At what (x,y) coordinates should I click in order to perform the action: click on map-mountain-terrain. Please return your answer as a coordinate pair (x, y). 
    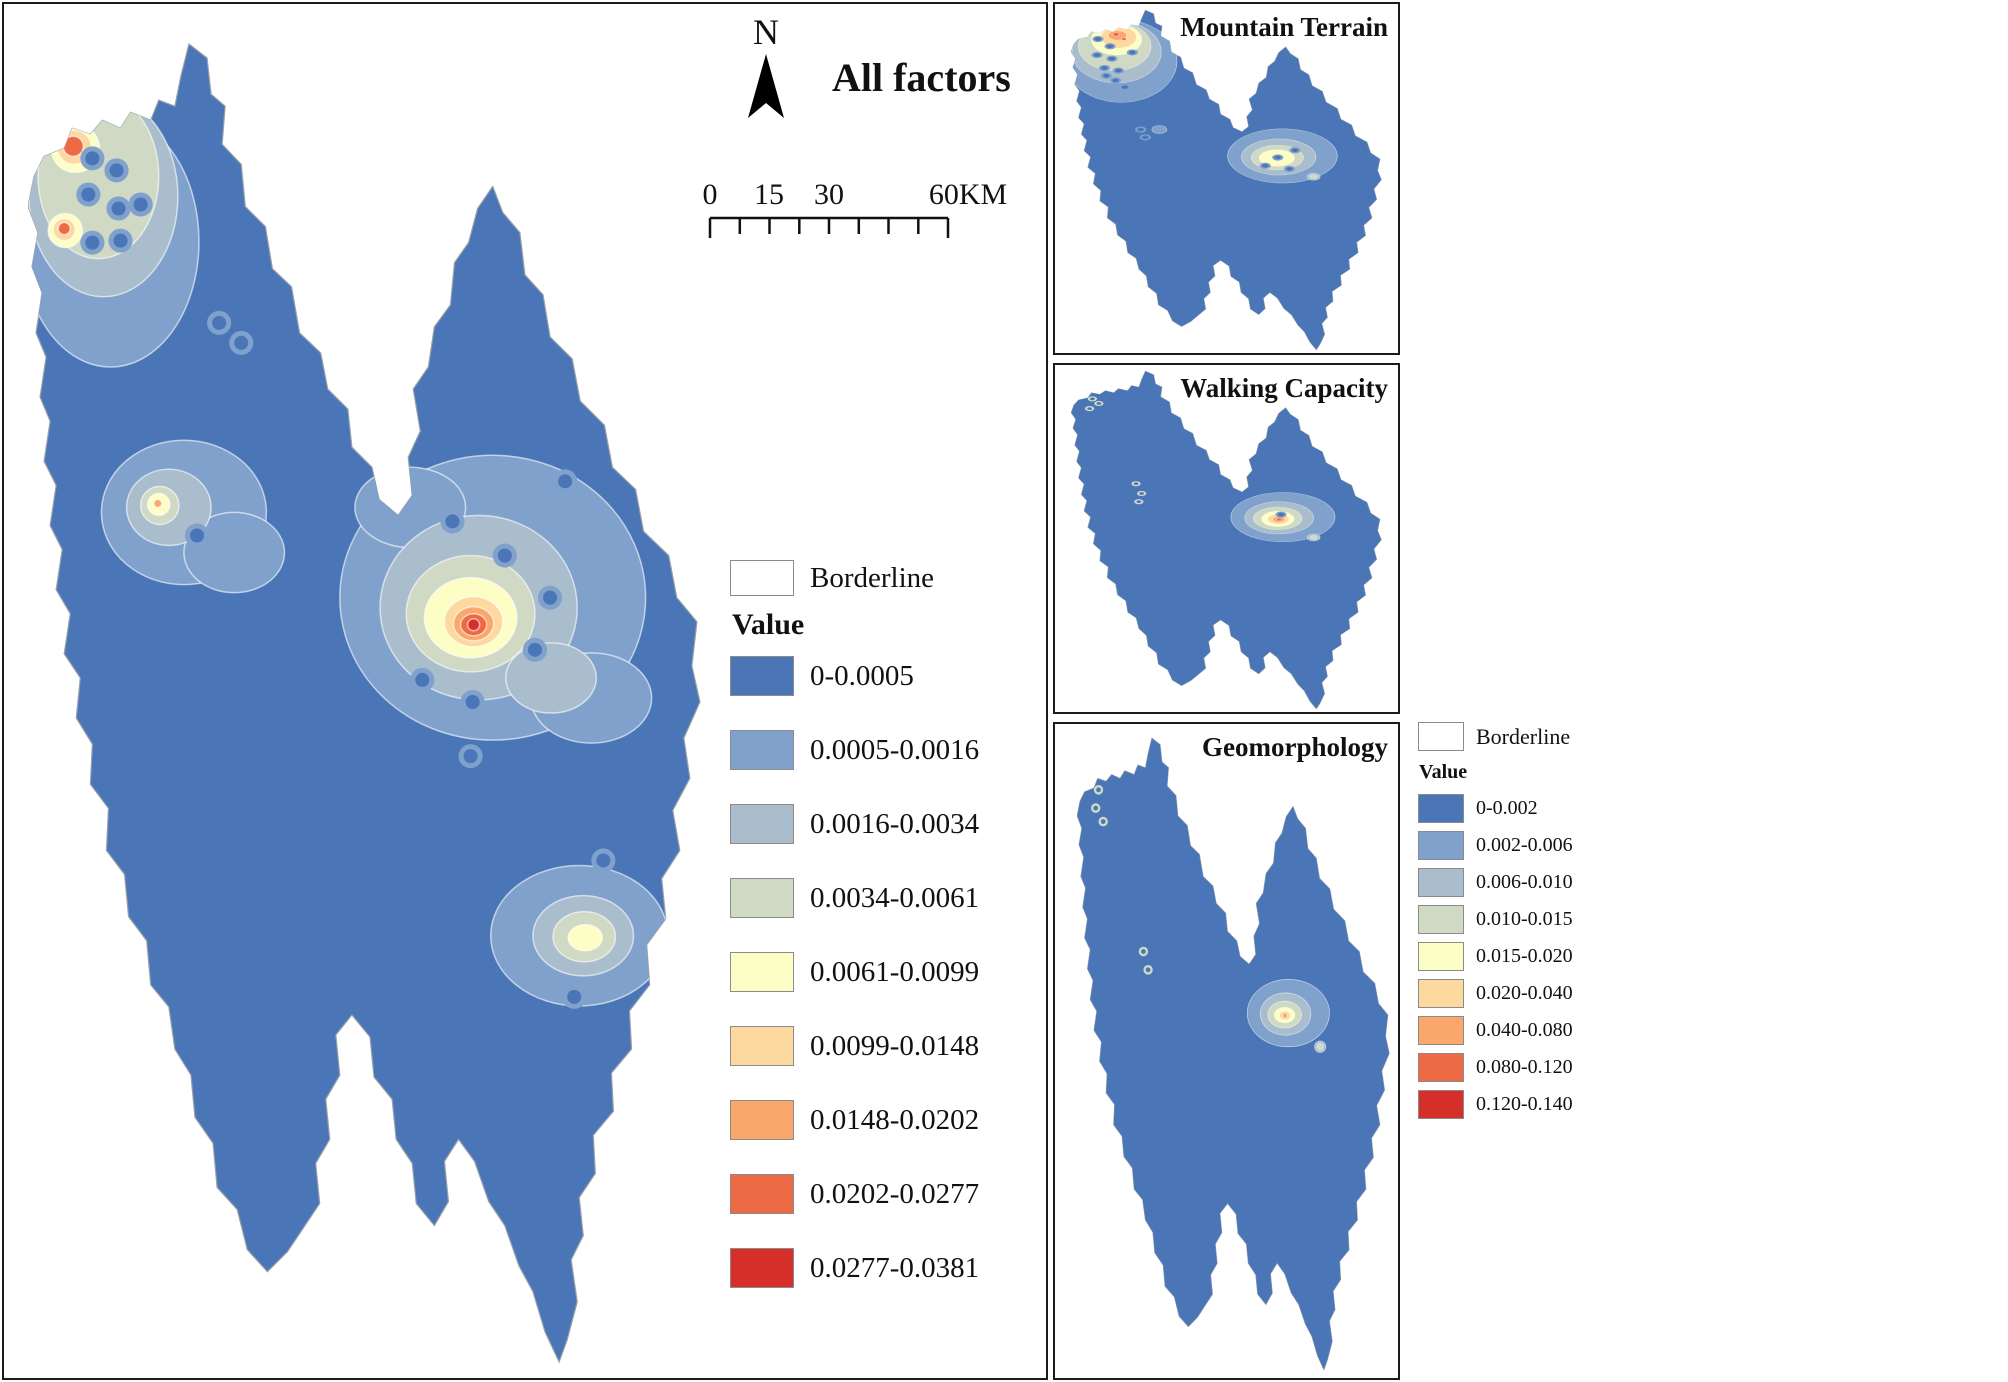
    Looking at the image, I should click on (1226, 180).